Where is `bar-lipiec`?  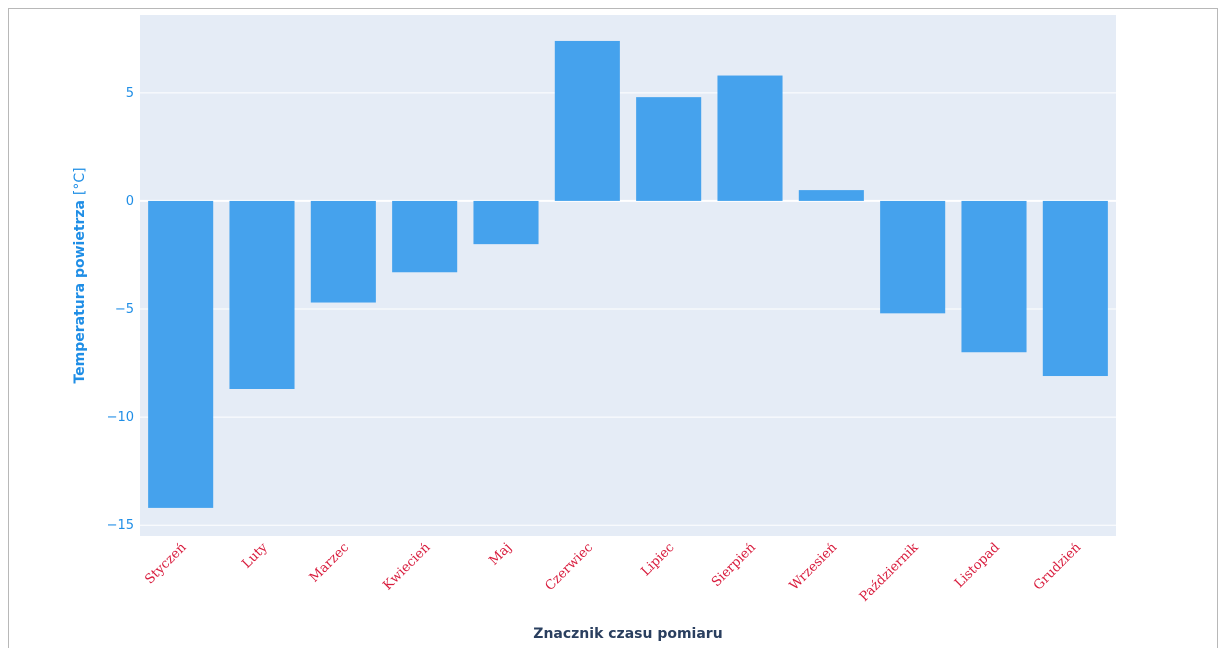
bar-lipiec is located at coordinates (669, 149).